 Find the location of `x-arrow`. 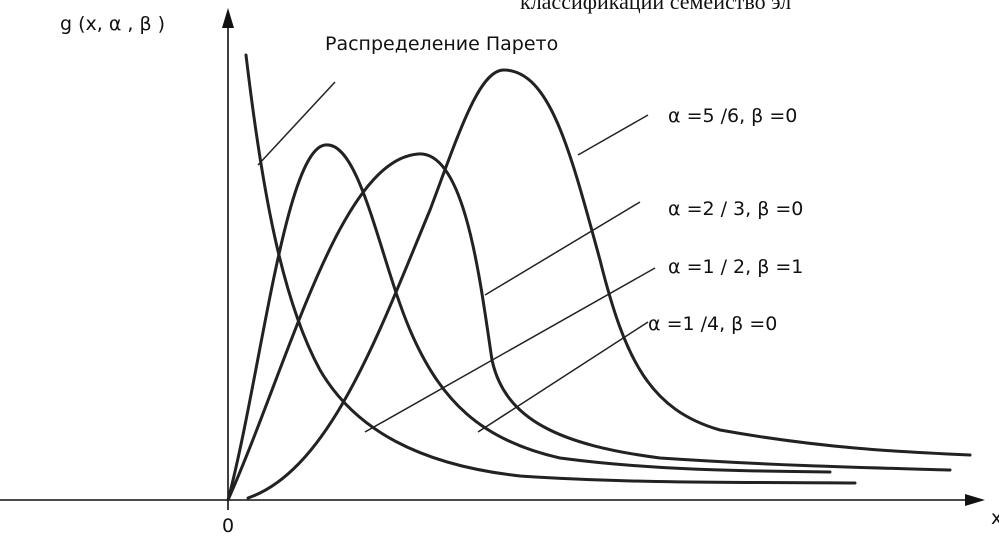

x-arrow is located at coordinates (975, 500).